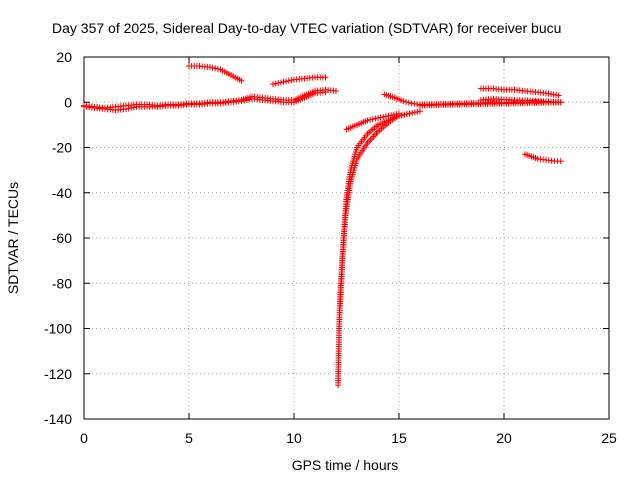  What do you see at coordinates (399, 438) in the screenshot?
I see `x-tick-label: 15` at bounding box center [399, 438].